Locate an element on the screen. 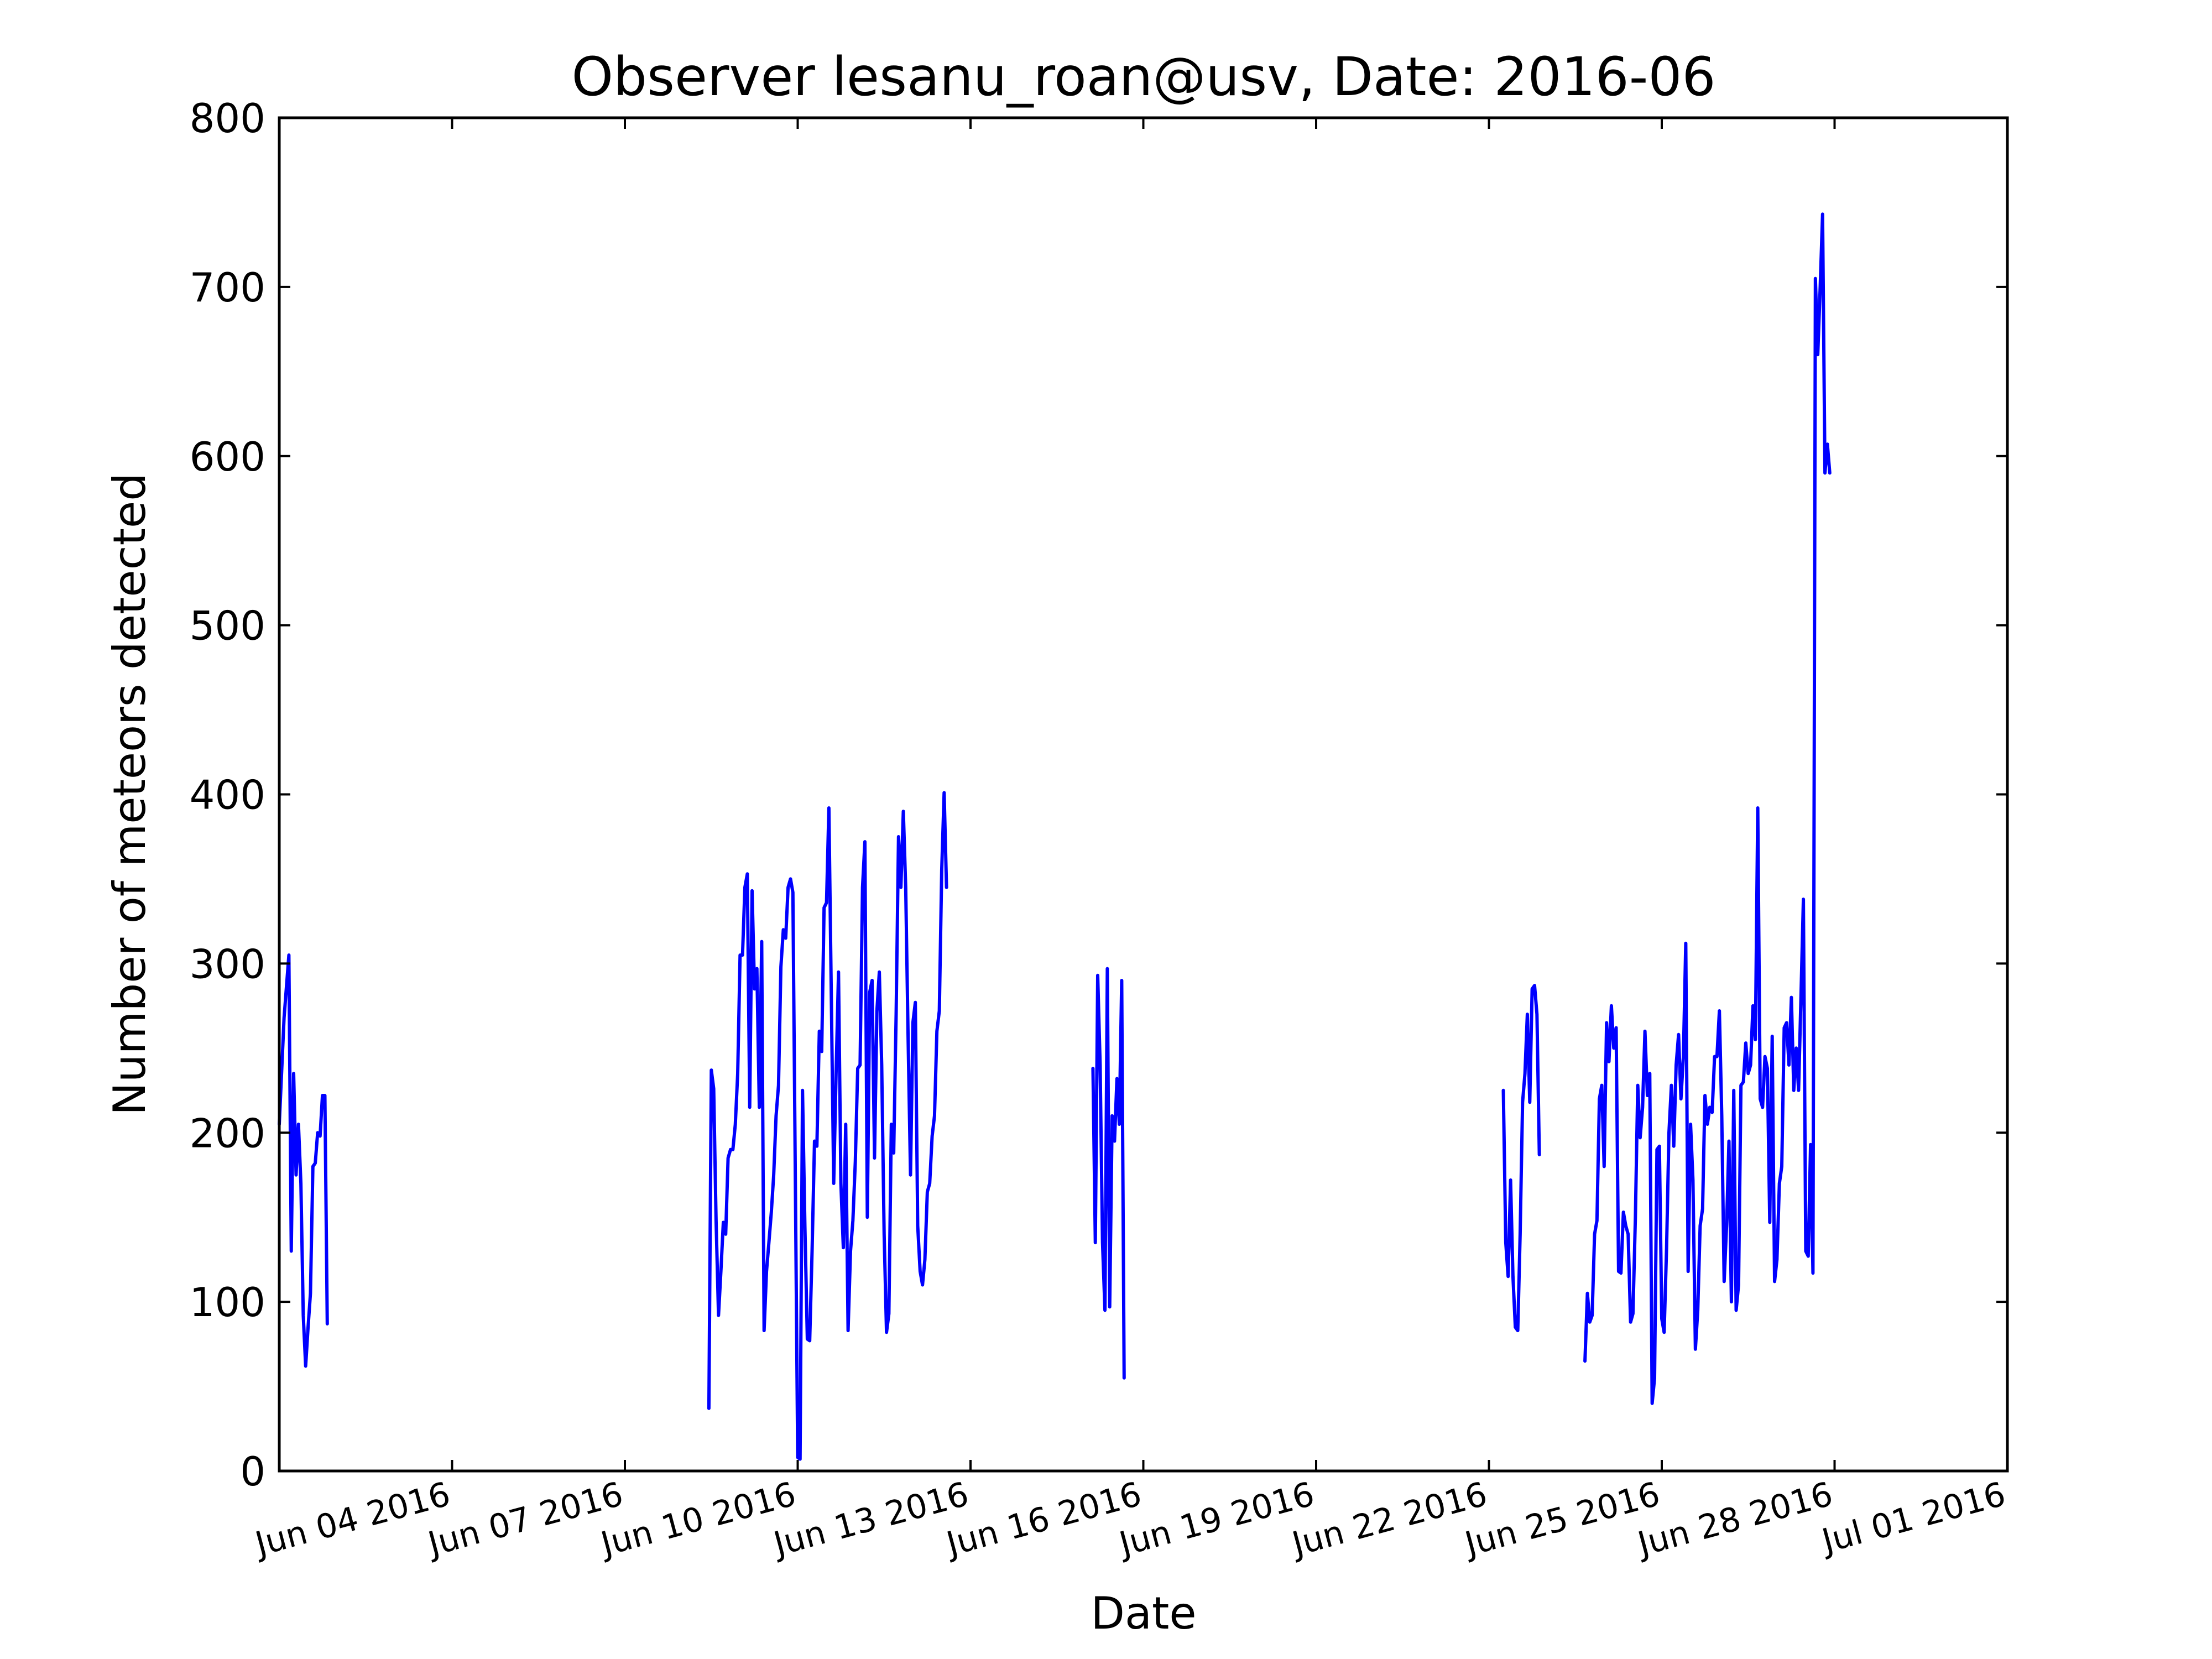  y-tick-label: 200 is located at coordinates (228, 1133).